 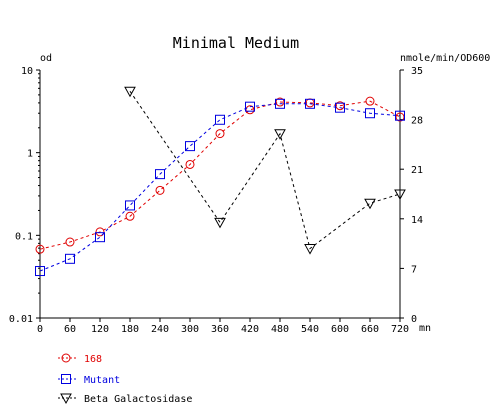 I want to click on legend-label: 168, so click(x=93, y=359).